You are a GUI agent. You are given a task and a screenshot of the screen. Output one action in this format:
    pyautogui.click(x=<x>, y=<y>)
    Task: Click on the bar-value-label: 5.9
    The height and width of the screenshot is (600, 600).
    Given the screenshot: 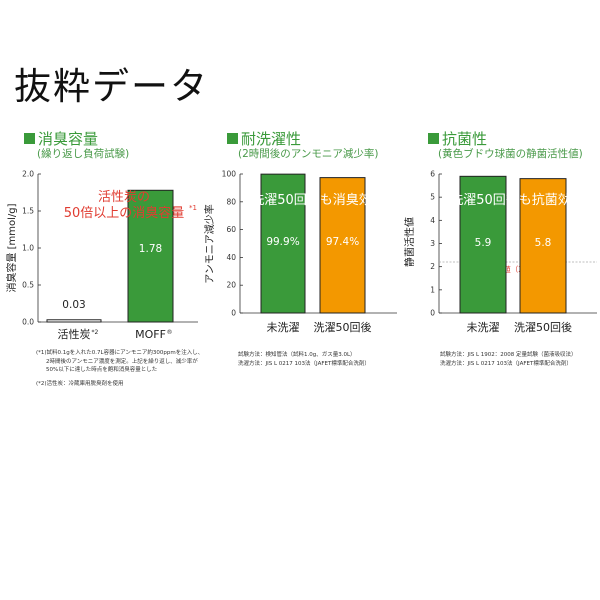 What is the action you would take?
    pyautogui.click(x=483, y=243)
    